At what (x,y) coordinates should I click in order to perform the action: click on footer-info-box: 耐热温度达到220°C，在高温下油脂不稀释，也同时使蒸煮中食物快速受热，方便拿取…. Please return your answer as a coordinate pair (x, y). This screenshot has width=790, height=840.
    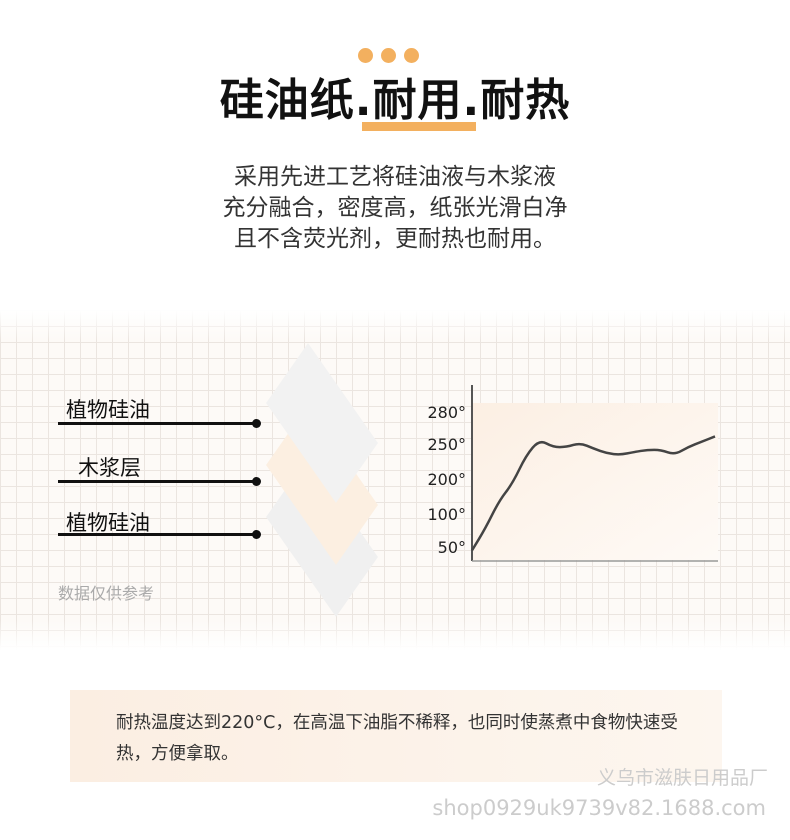
    Looking at the image, I should click on (396, 736).